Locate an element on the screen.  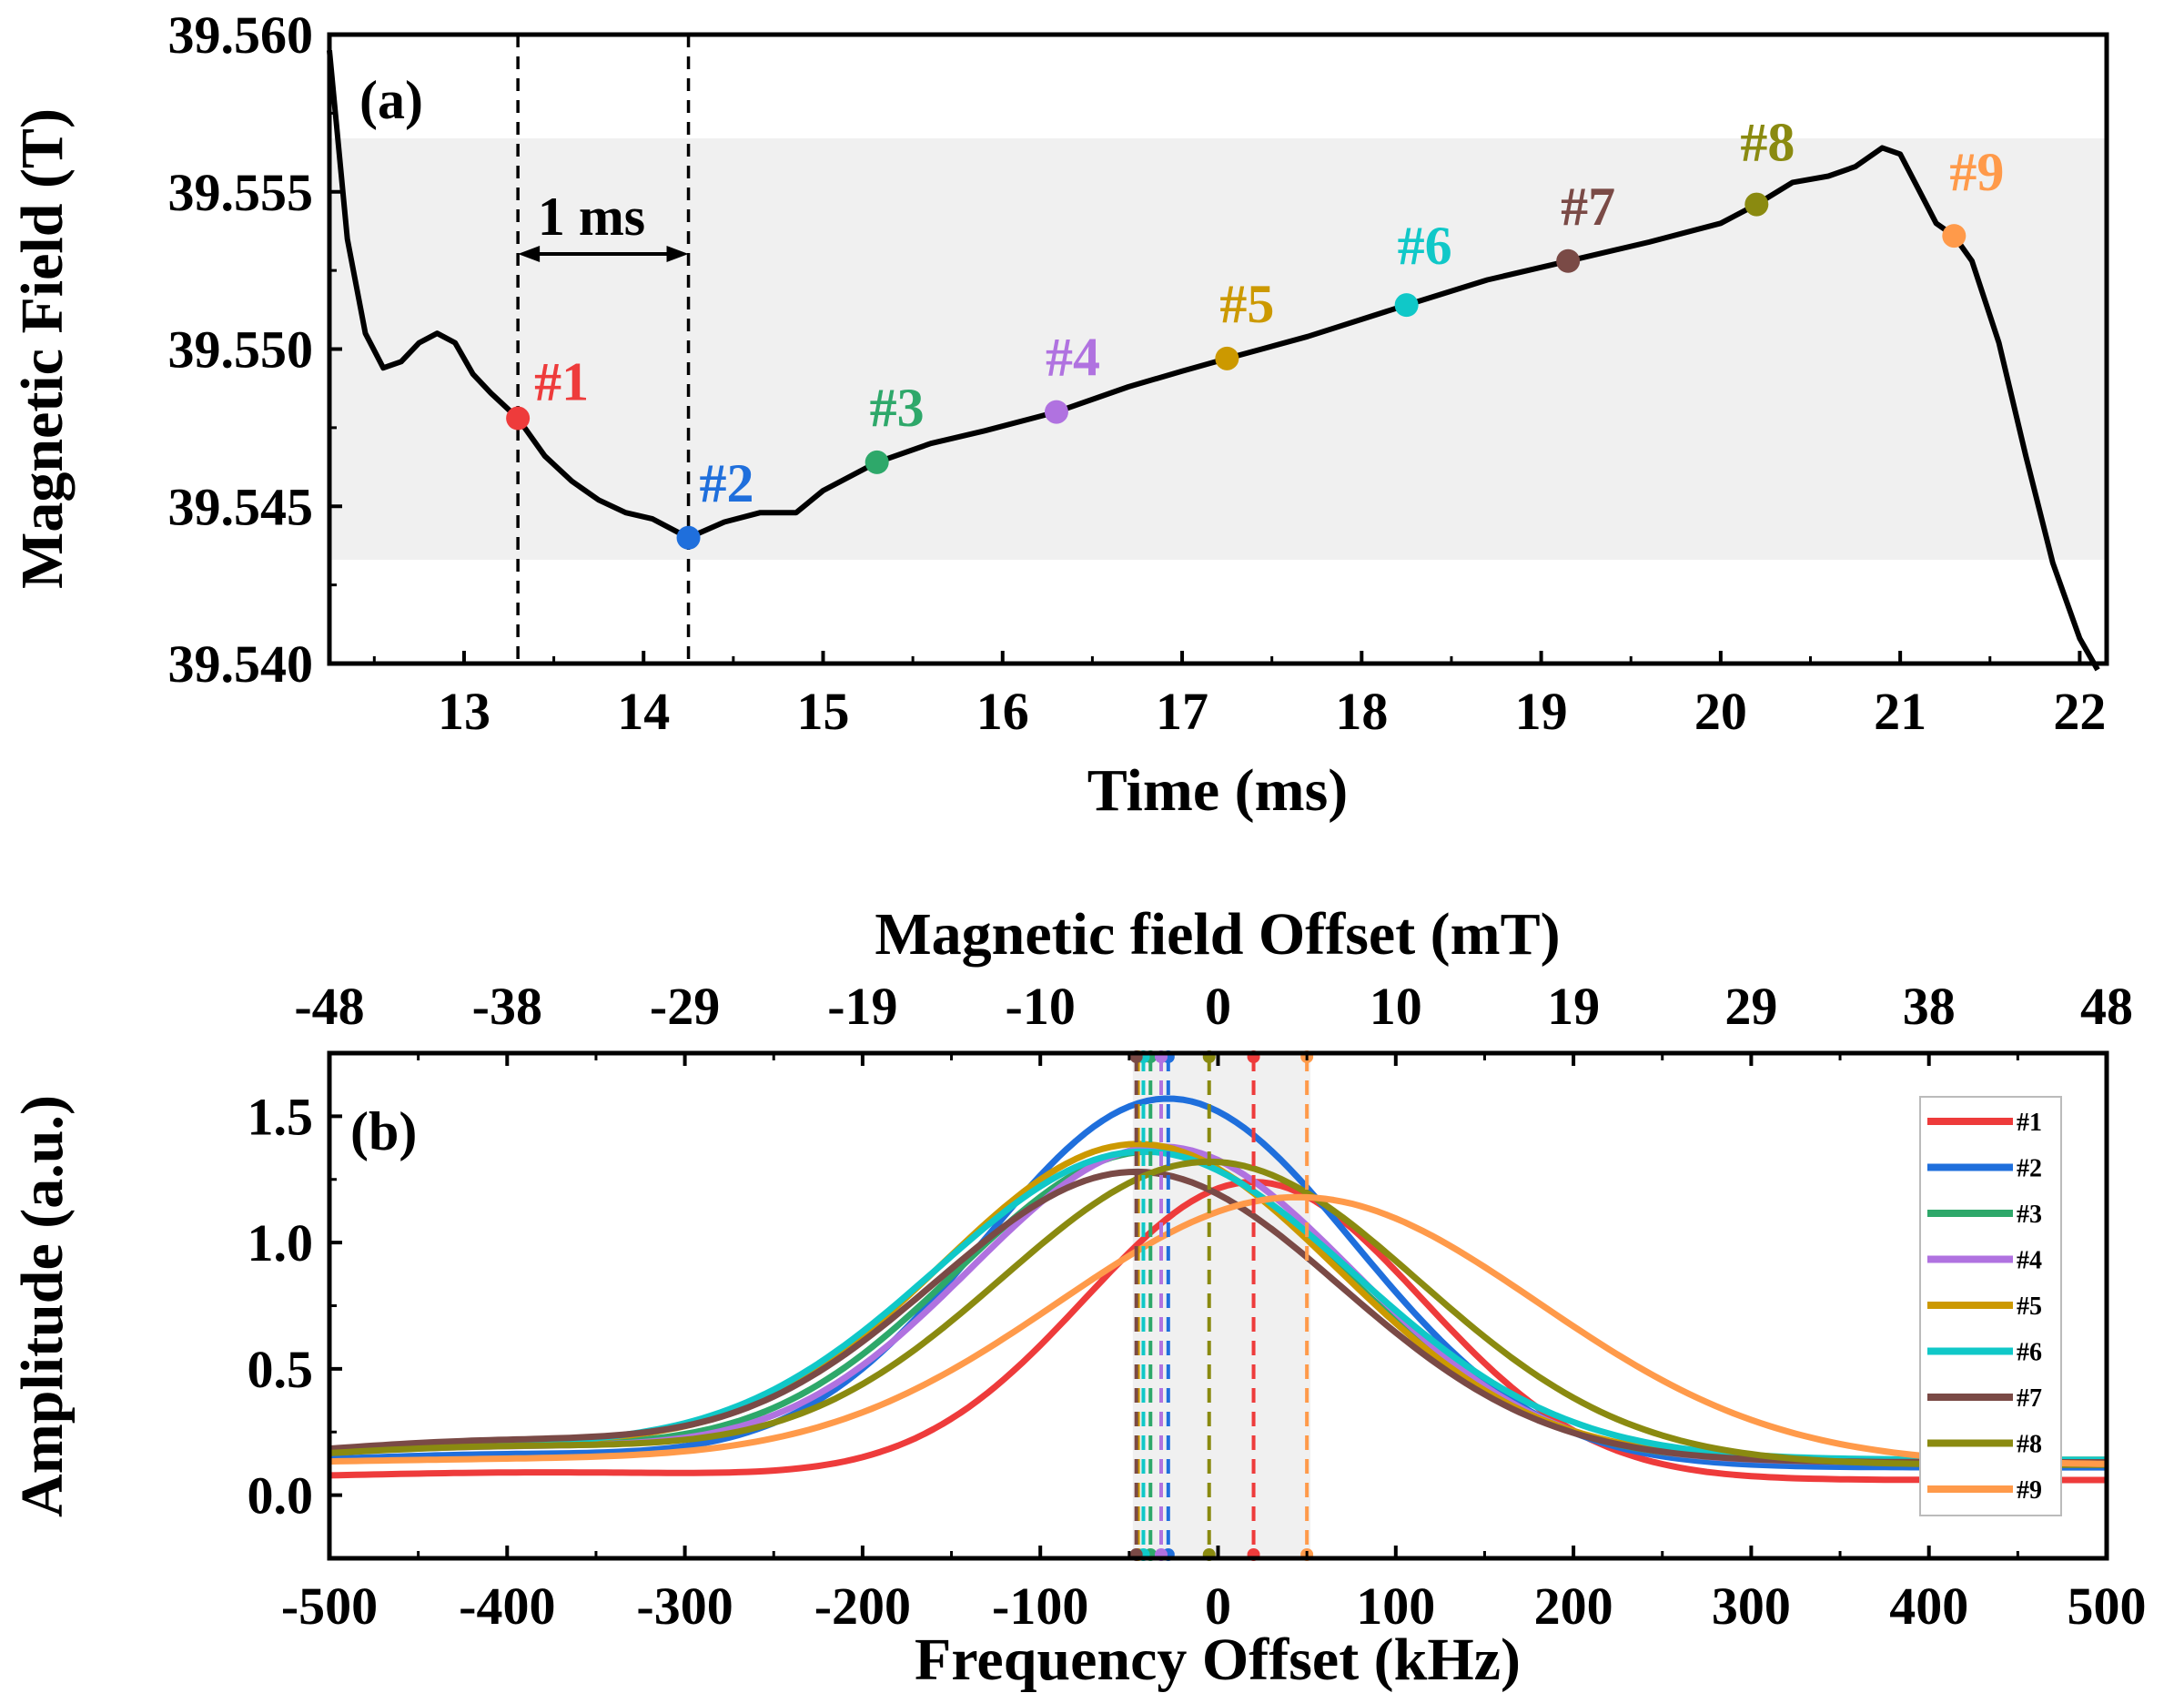
b-x-tick-label: -400 is located at coordinates (507, 1606).